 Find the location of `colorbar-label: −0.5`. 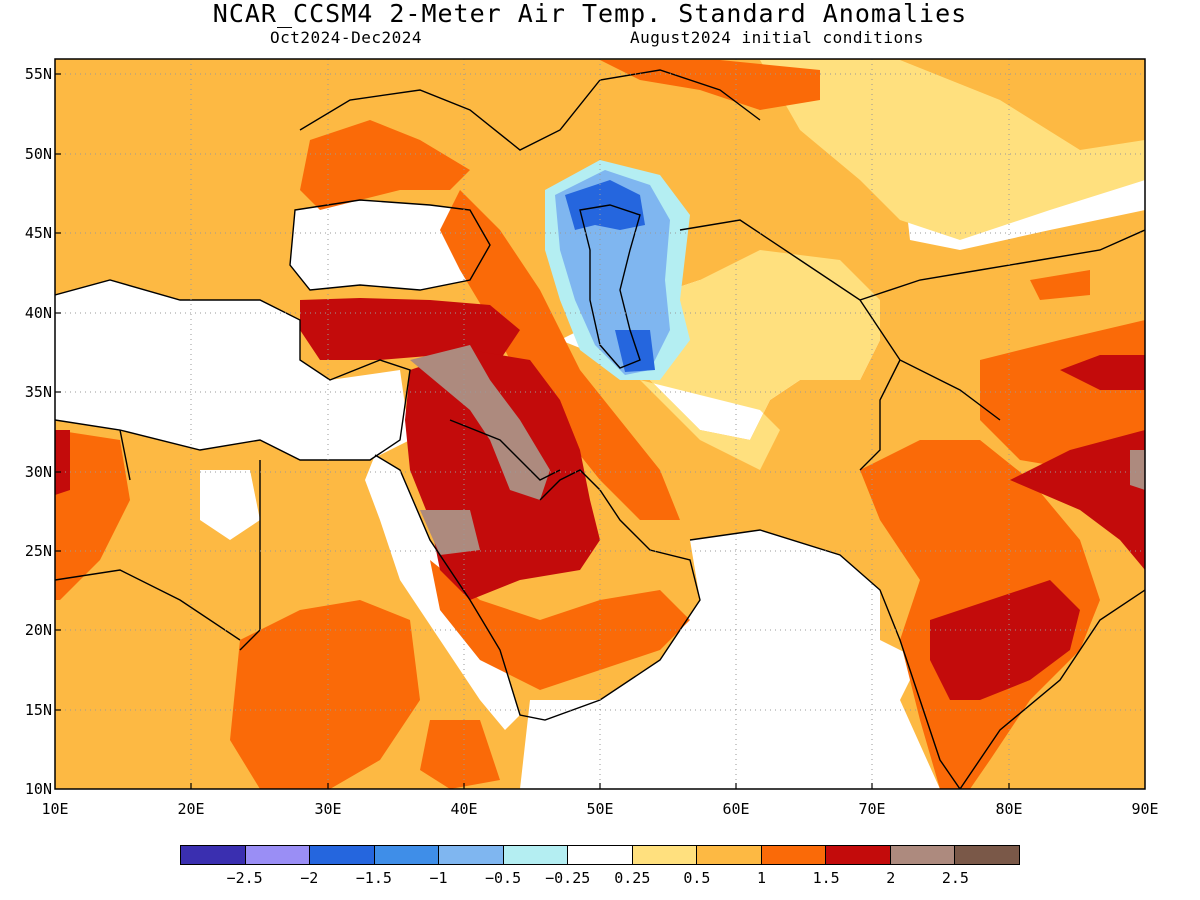

colorbar-label: −0.5 is located at coordinates (503, 878).